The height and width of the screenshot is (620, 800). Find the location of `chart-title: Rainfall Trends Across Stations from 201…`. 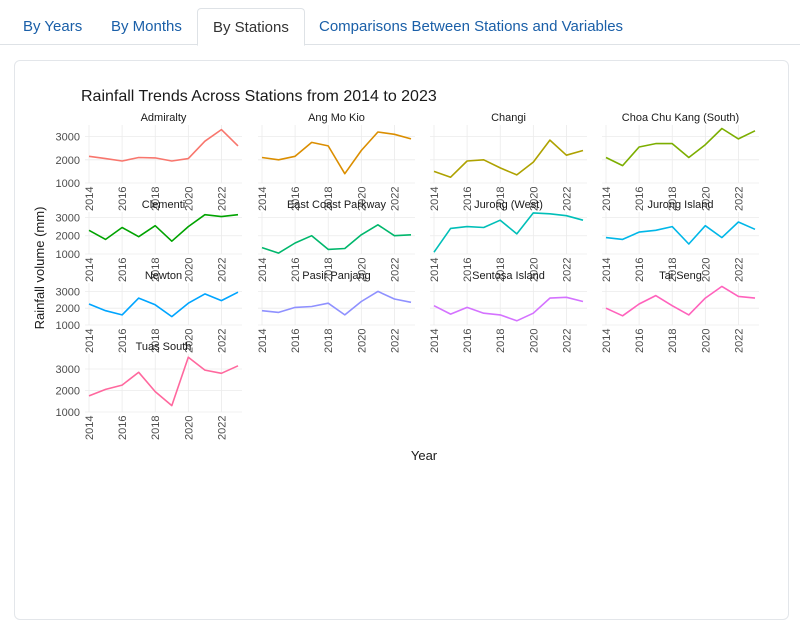

chart-title: Rainfall Trends Across Stations from 201… is located at coordinates (259, 96).